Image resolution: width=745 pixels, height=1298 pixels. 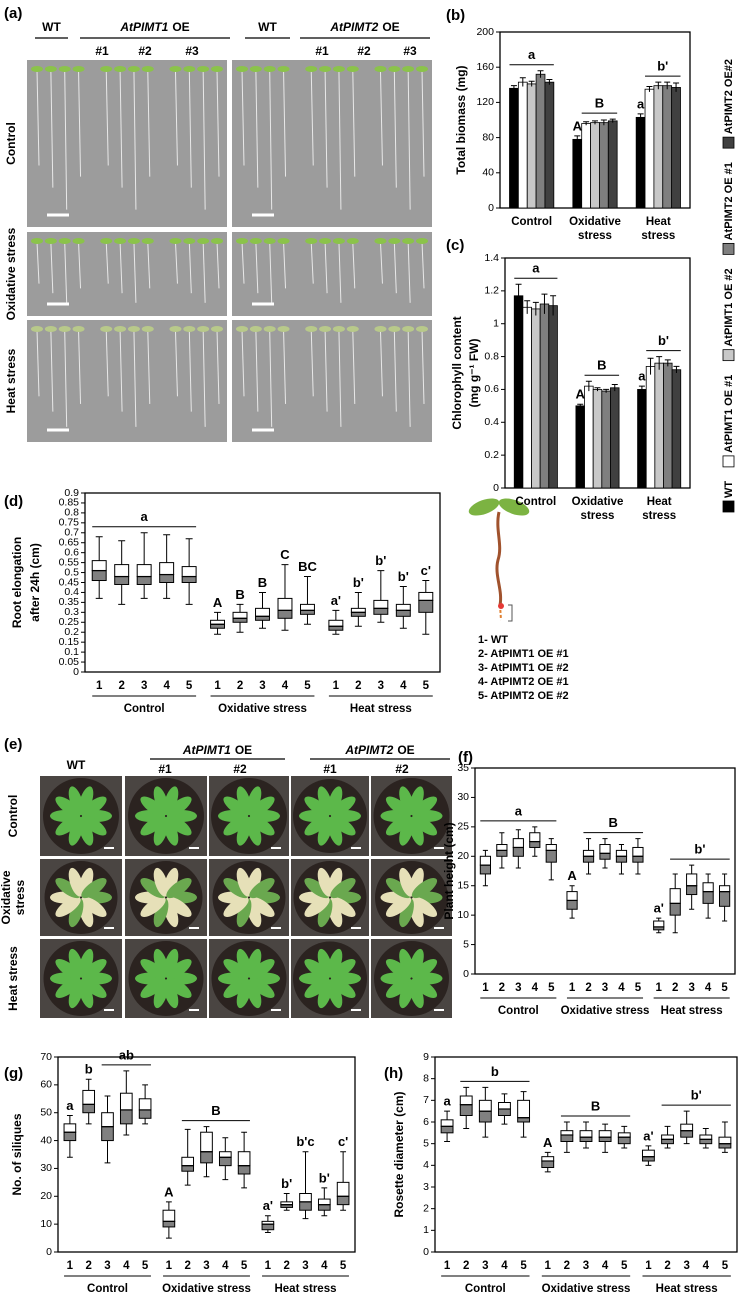 What do you see at coordinates (102, 51) in the screenshot?
I see `column-subheader: #1` at bounding box center [102, 51].